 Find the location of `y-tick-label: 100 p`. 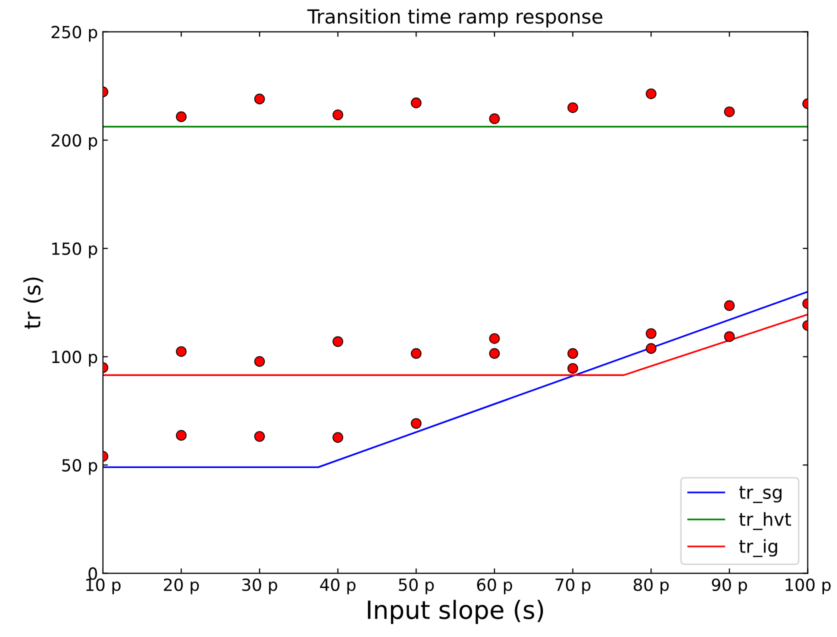

y-tick-label: 100 p is located at coordinates (75, 358).